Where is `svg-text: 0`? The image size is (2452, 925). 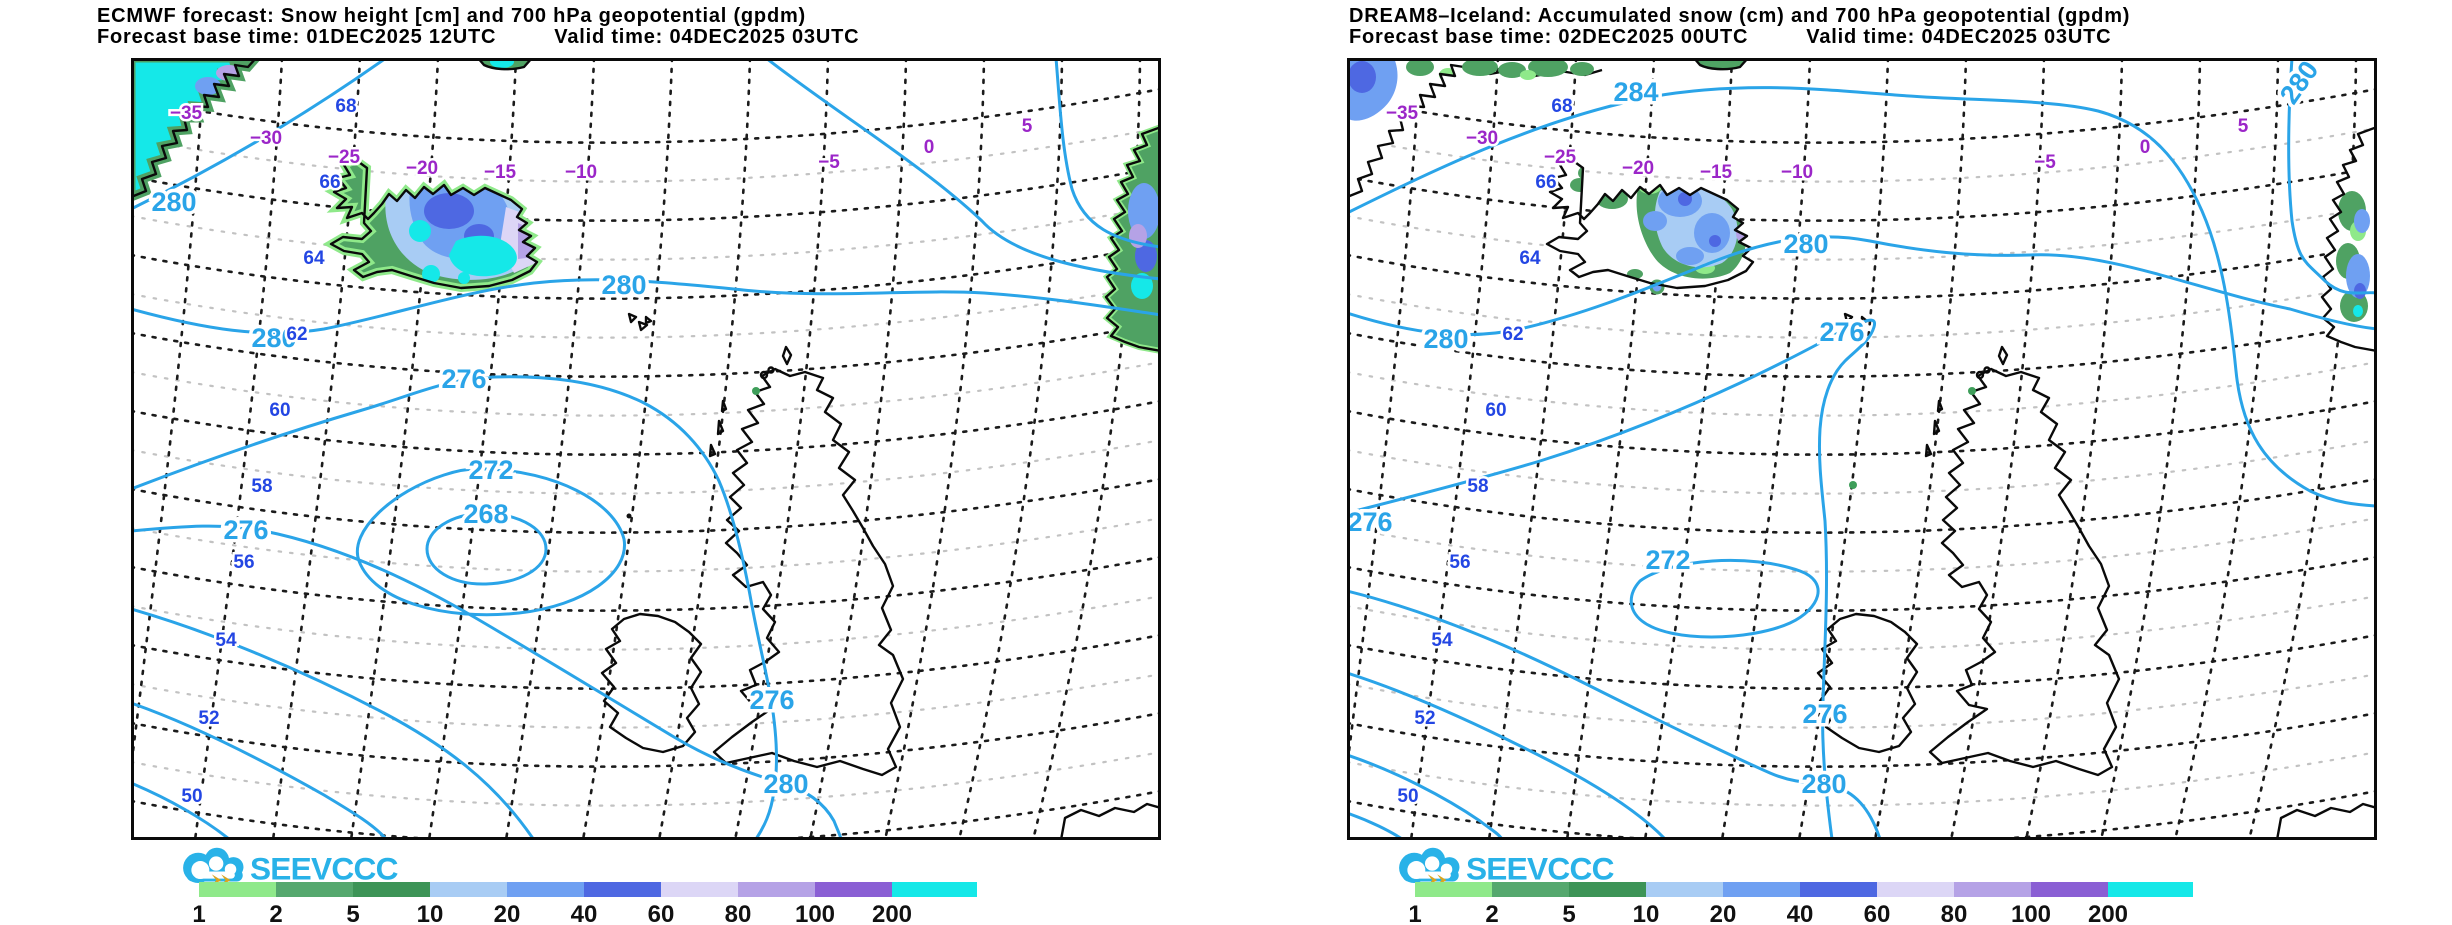 svg-text: 0 is located at coordinates (929, 147).